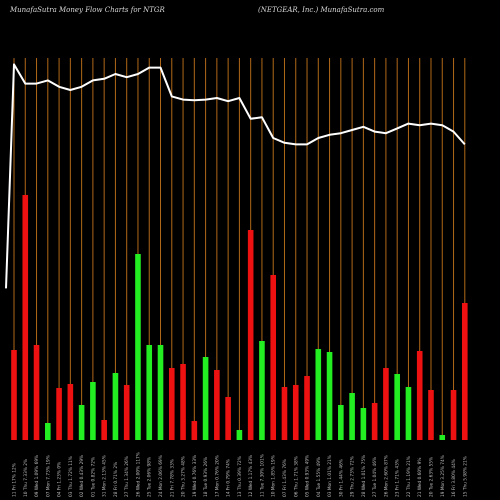  What do you see at coordinates (15, 480) in the screenshot?
I see `x-tick-label: 11 Fri 17% 12%` at bounding box center [15, 480].